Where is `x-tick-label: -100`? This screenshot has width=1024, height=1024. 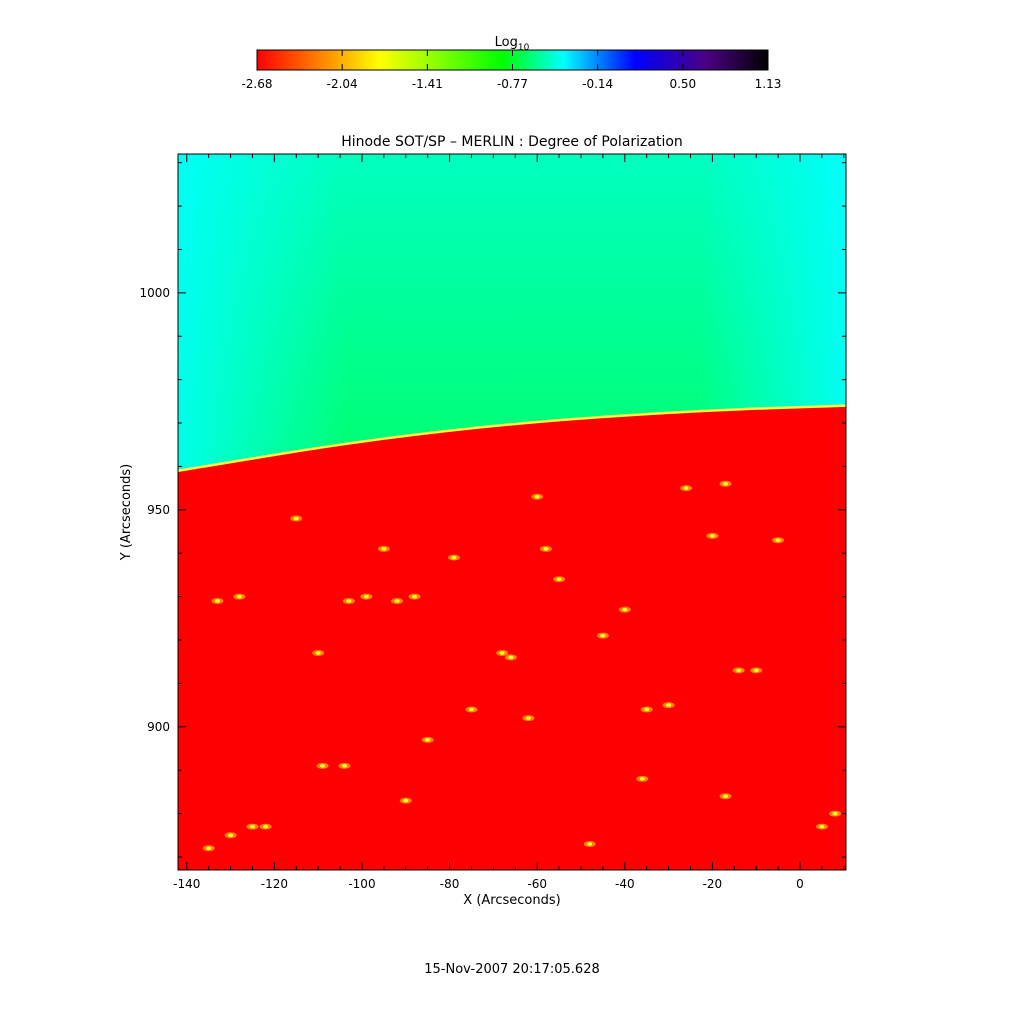
x-tick-label: -100 is located at coordinates (361, 884).